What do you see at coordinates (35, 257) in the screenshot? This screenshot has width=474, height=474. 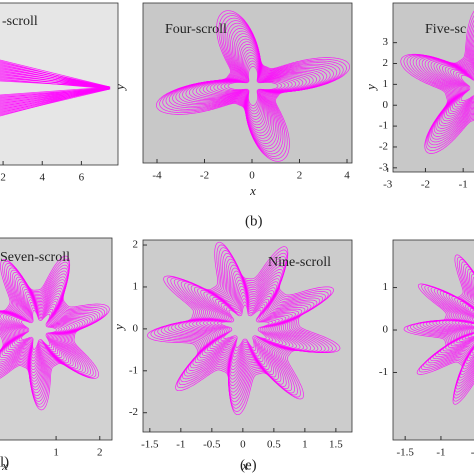 I see `panel-title: Seven-scroll` at bounding box center [35, 257].